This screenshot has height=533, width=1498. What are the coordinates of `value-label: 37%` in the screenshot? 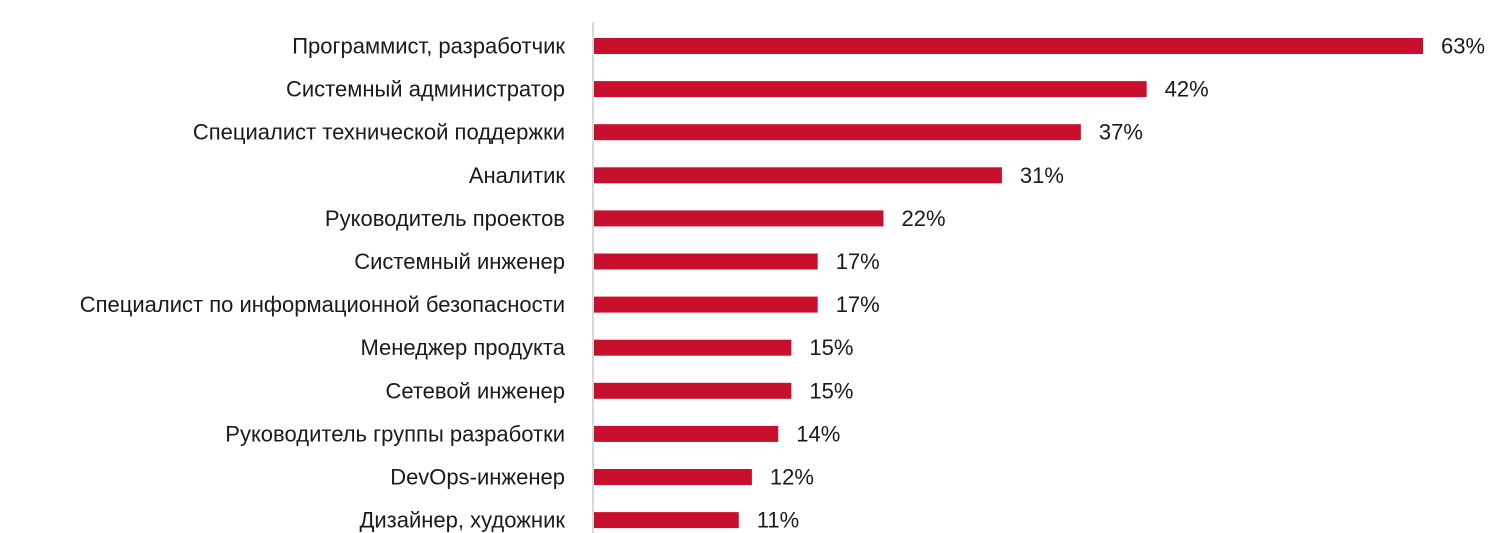 It's located at (1121, 132).